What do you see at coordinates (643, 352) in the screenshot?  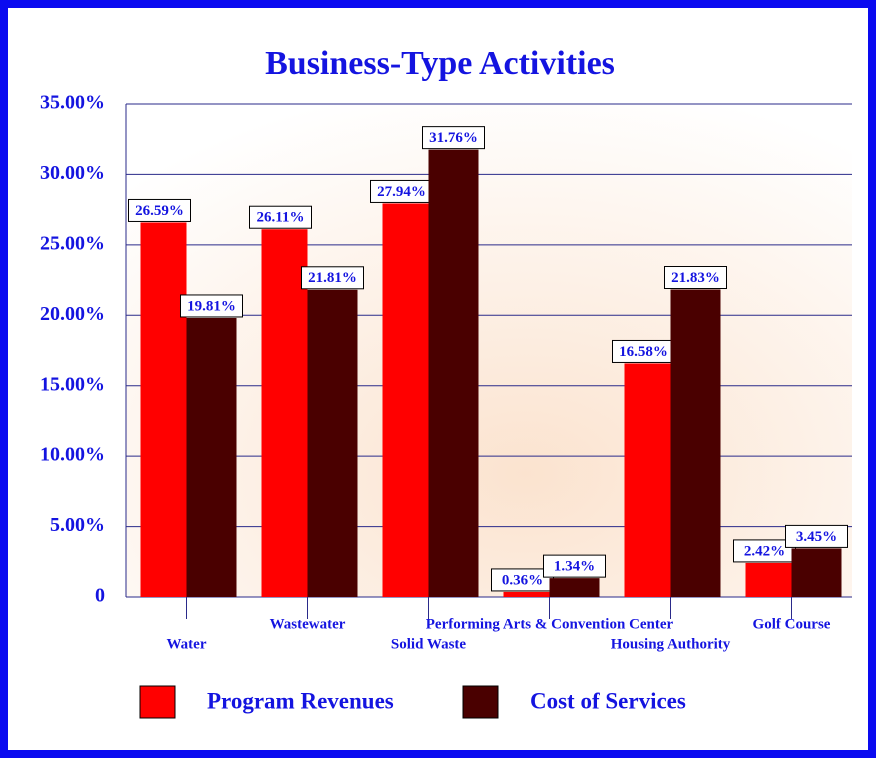 I see `value-label: 16.58%` at bounding box center [643, 352].